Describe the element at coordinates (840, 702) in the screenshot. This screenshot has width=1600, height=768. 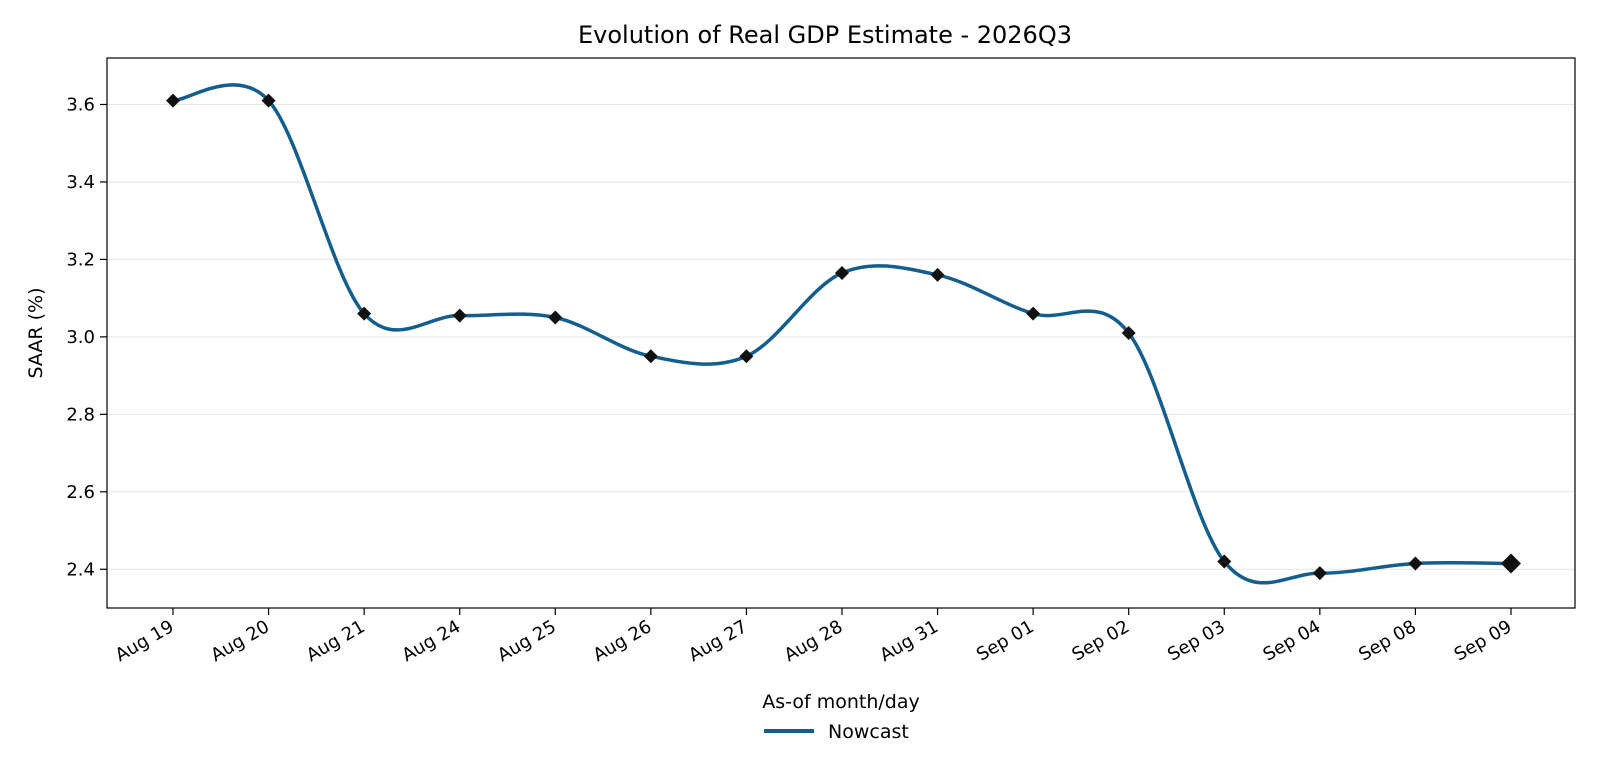
I see `x-axis-title: As-of month/day` at that location.